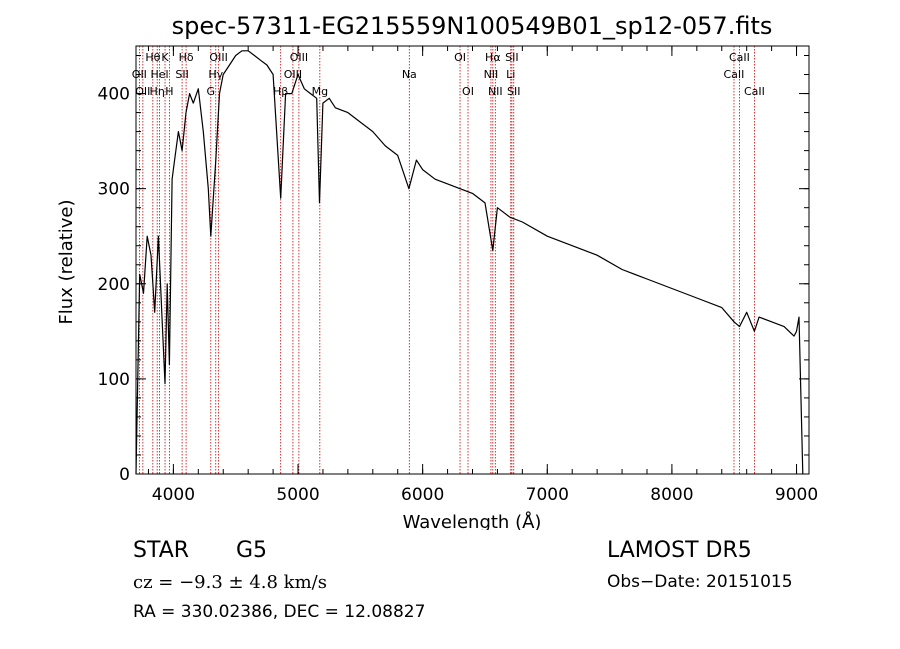  Describe the element at coordinates (493, 57) in the screenshot. I see `line-label: Hα` at that location.